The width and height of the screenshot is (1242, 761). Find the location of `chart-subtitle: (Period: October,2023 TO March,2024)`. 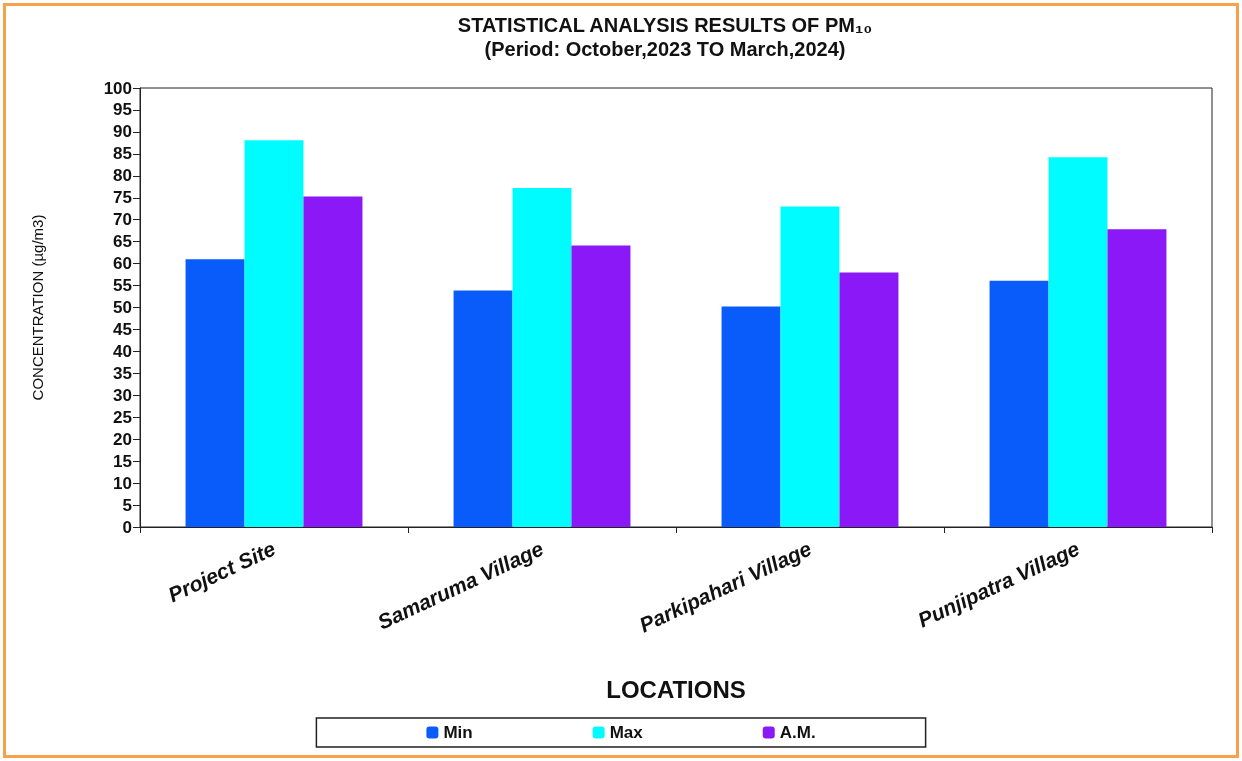

chart-subtitle: (Period: October,2023 TO March,2024) is located at coordinates (665, 49).